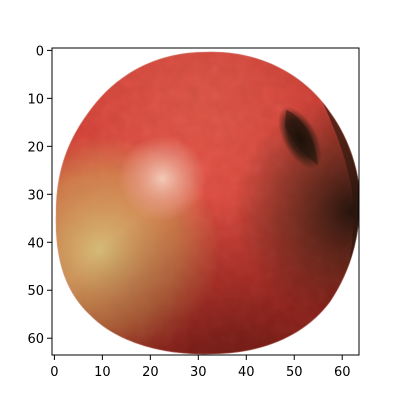 This screenshot has width=400, height=400. I want to click on apple-cavity-shadow, so click(301, 137).